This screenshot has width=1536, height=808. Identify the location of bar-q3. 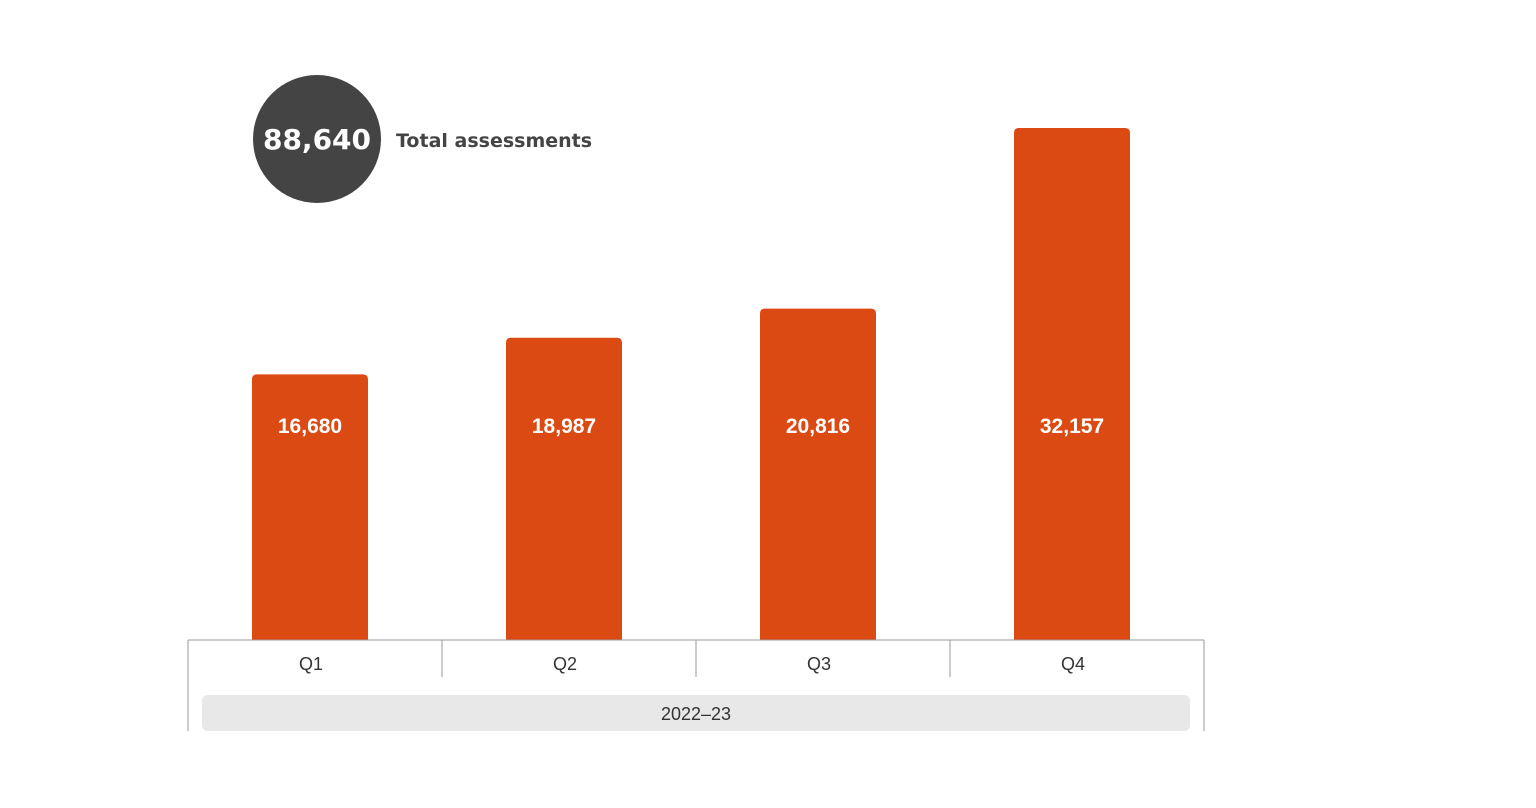
(818, 474).